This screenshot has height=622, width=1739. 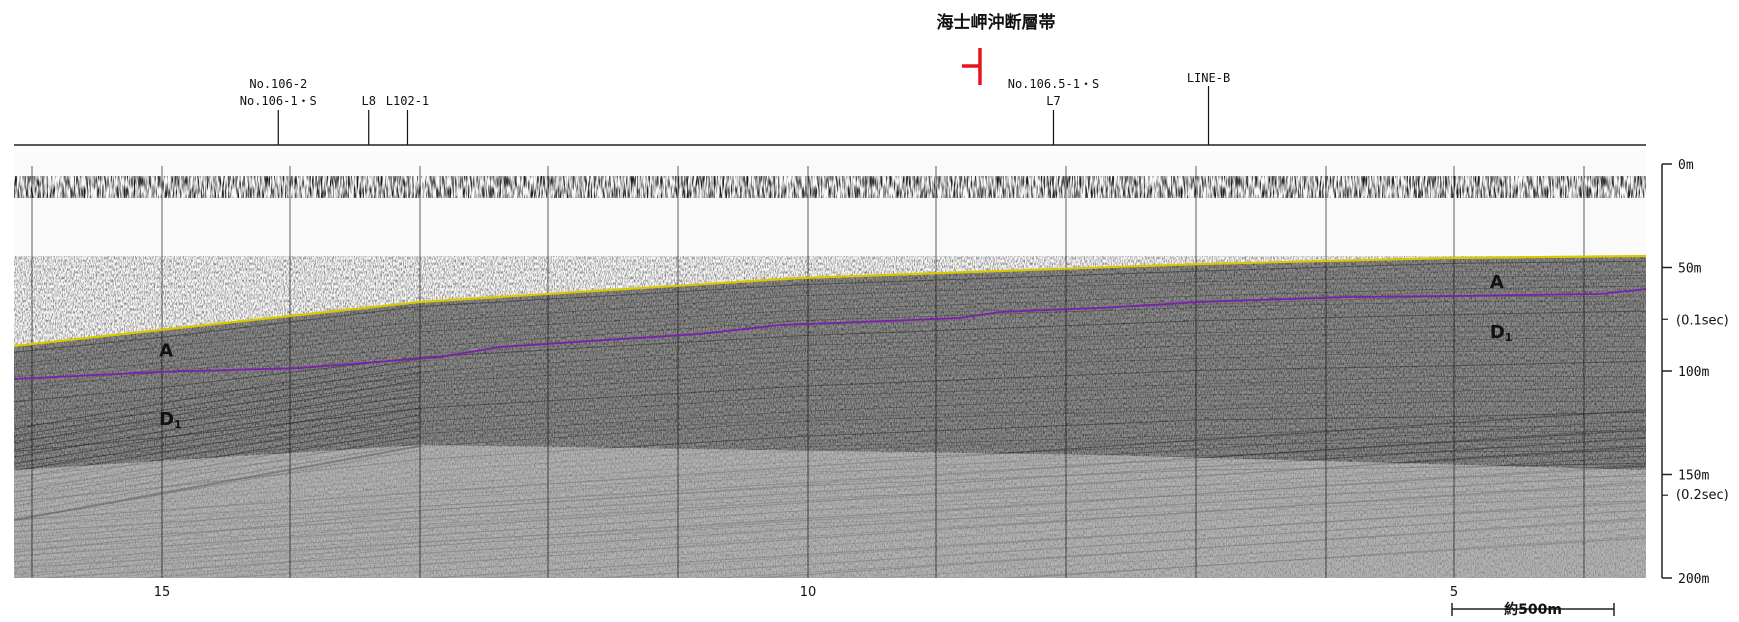 What do you see at coordinates (1053, 111) in the screenshot?
I see `survey-line-3: No.106.5-1・S L7` at bounding box center [1053, 111].